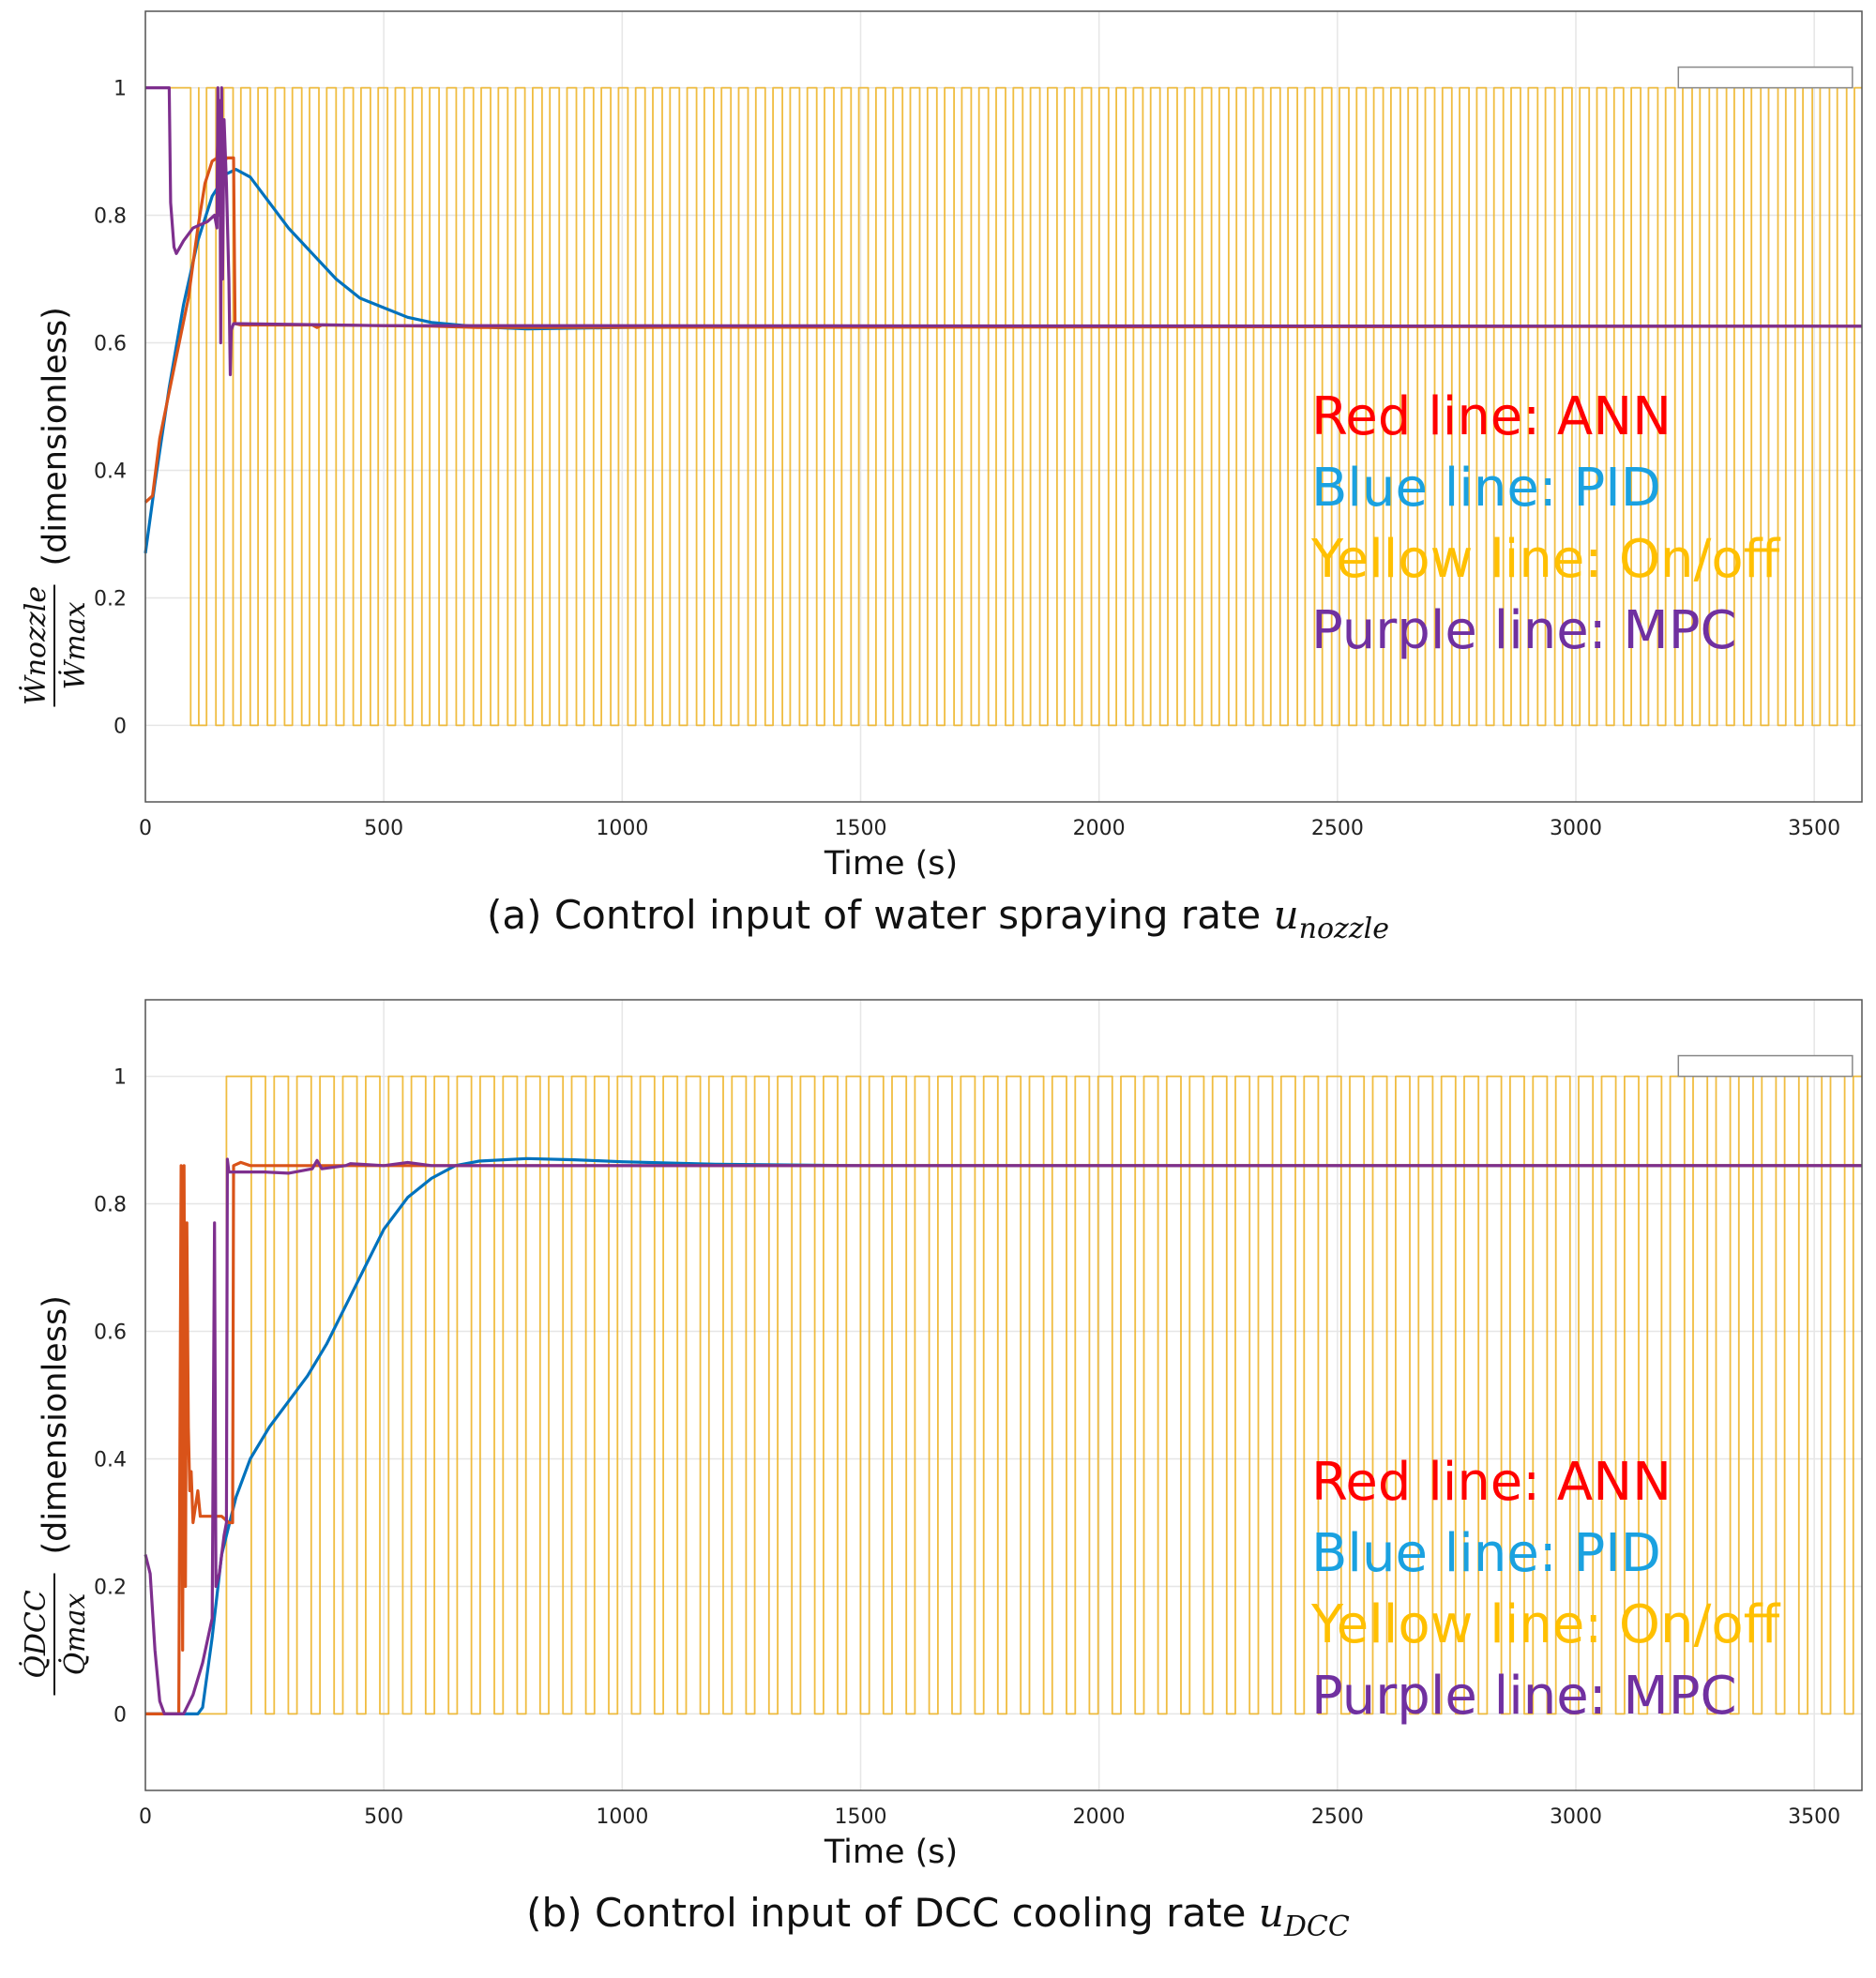 This screenshot has width=1876, height=1978. I want to click on y-label-denominator: Ẇmax, so click(75, 645).